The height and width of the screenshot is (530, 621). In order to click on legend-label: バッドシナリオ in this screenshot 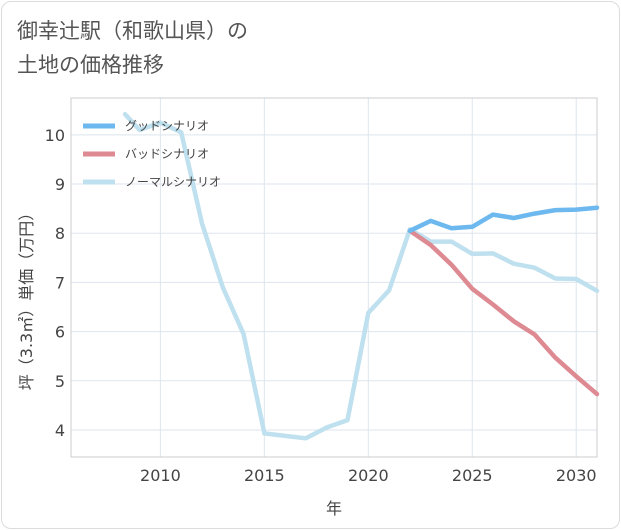, I will do `click(167, 154)`.